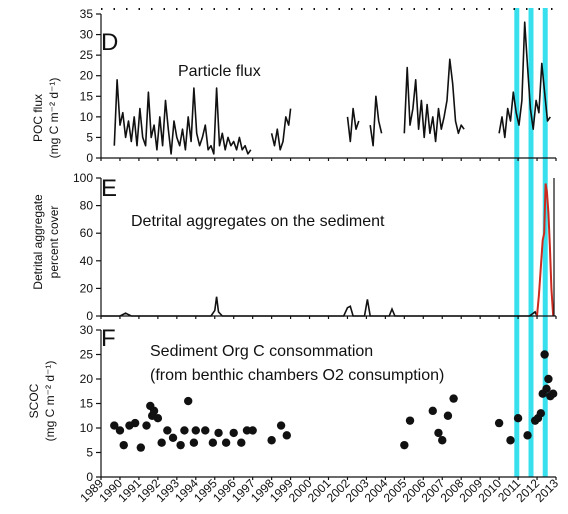 Image resolution: width=568 pixels, height=514 pixels. I want to click on panel-d-ylabel-line1: POC flux, so click(38, 118).